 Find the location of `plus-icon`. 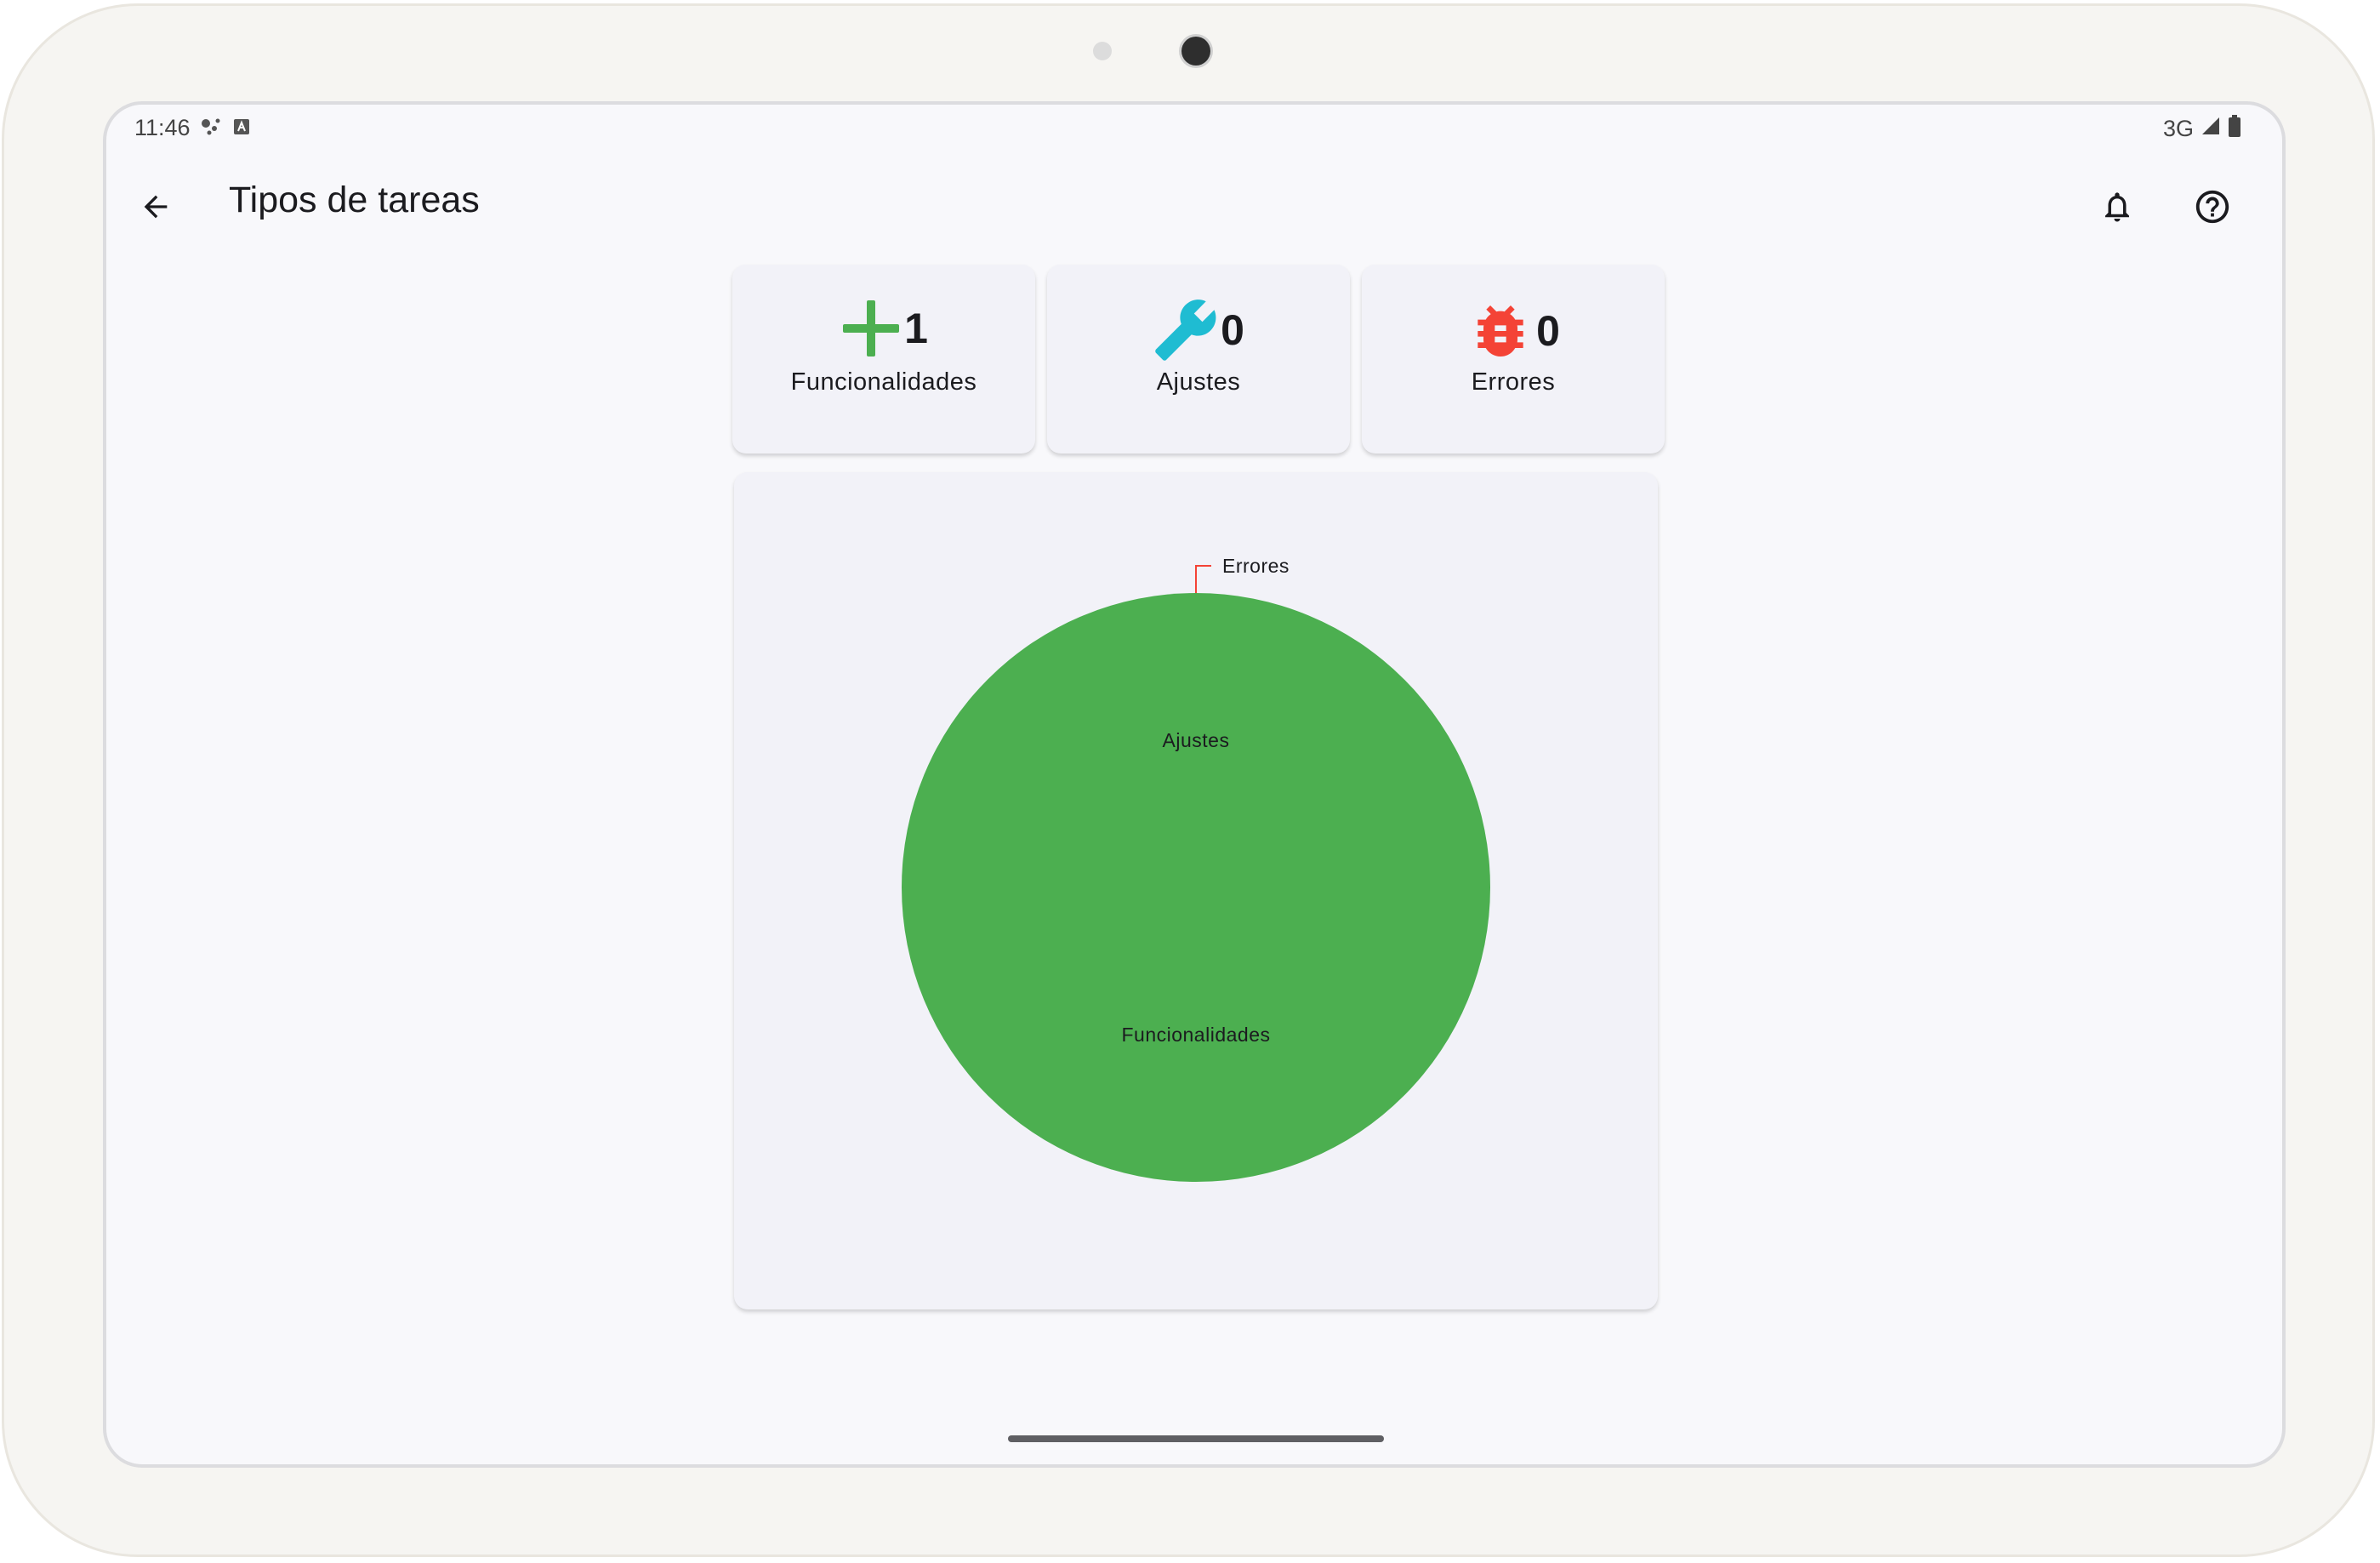

plus-icon is located at coordinates (871, 328).